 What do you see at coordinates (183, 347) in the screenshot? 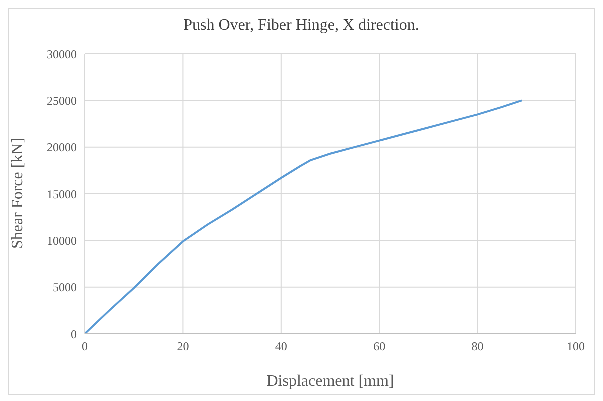
I see `x-tick-label: 20` at bounding box center [183, 347].